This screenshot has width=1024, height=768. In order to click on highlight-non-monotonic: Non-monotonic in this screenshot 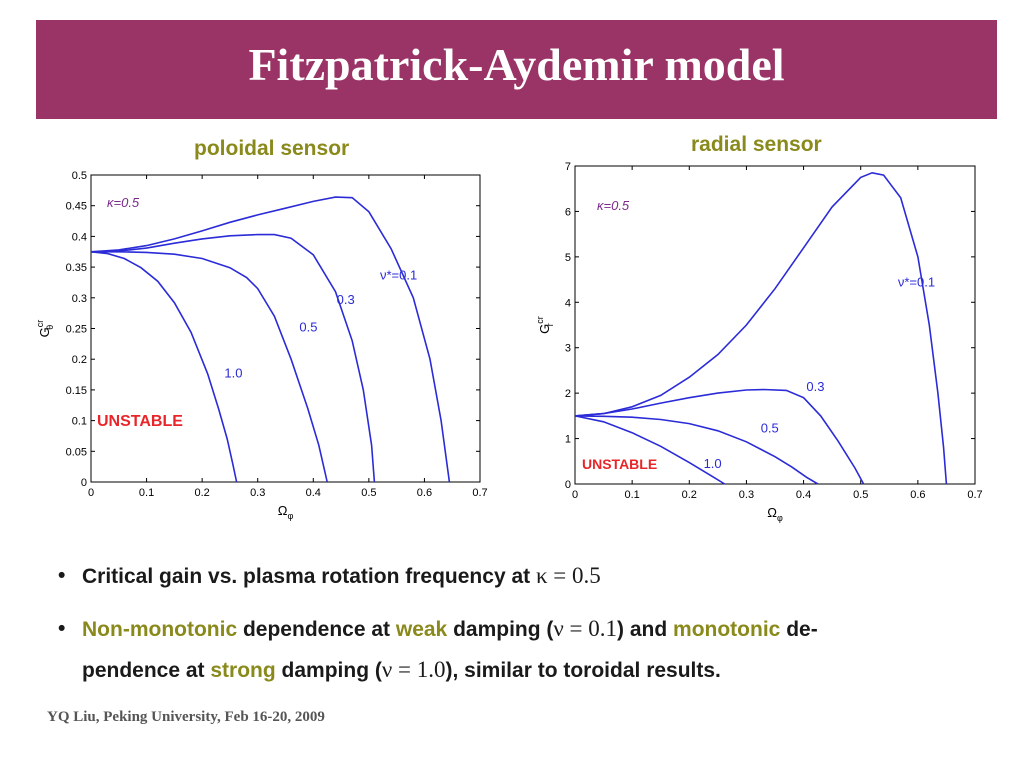, I will do `click(160, 629)`.